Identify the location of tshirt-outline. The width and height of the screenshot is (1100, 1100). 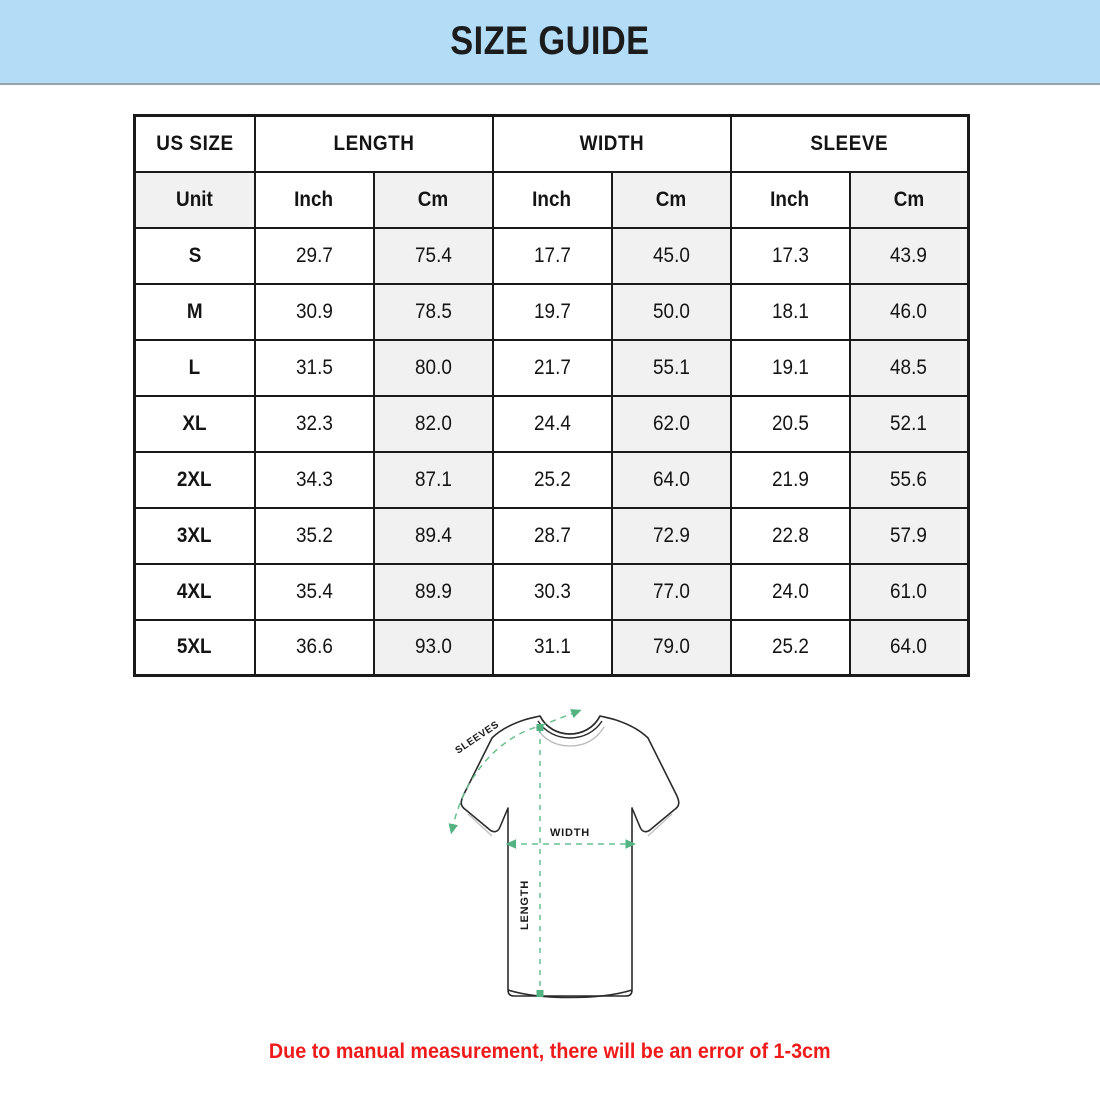
(570, 856).